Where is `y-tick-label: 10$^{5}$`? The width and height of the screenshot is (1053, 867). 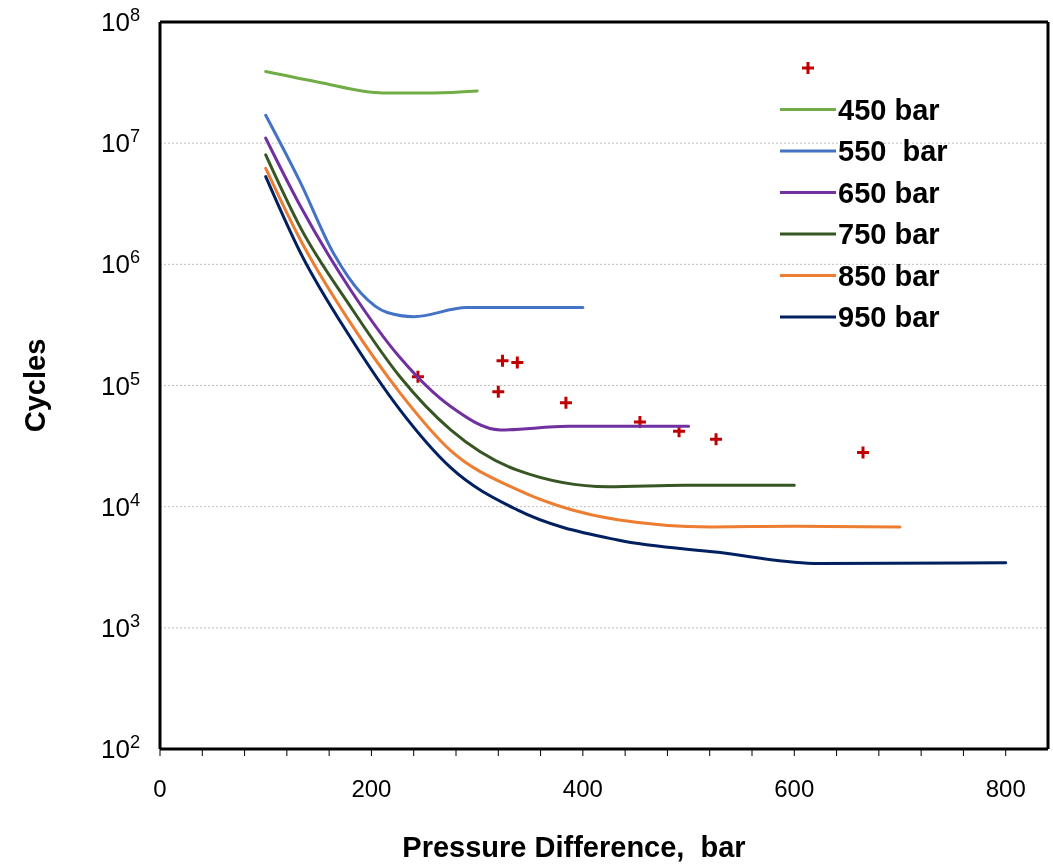
y-tick-label: 10$^{5}$ is located at coordinates (120, 384).